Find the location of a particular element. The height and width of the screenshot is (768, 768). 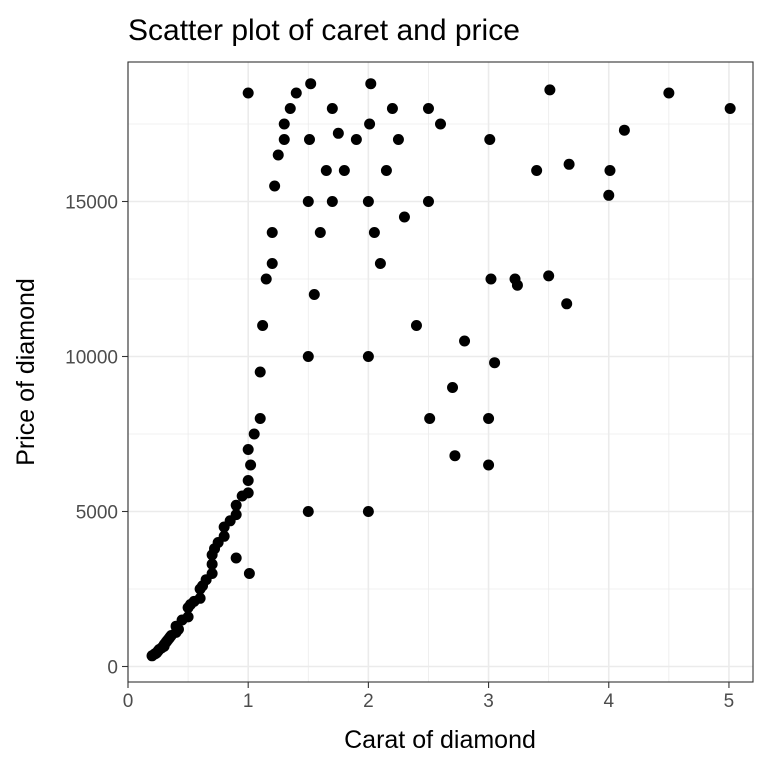

chart-title: Scatter plot of caret and price is located at coordinates (324, 30).